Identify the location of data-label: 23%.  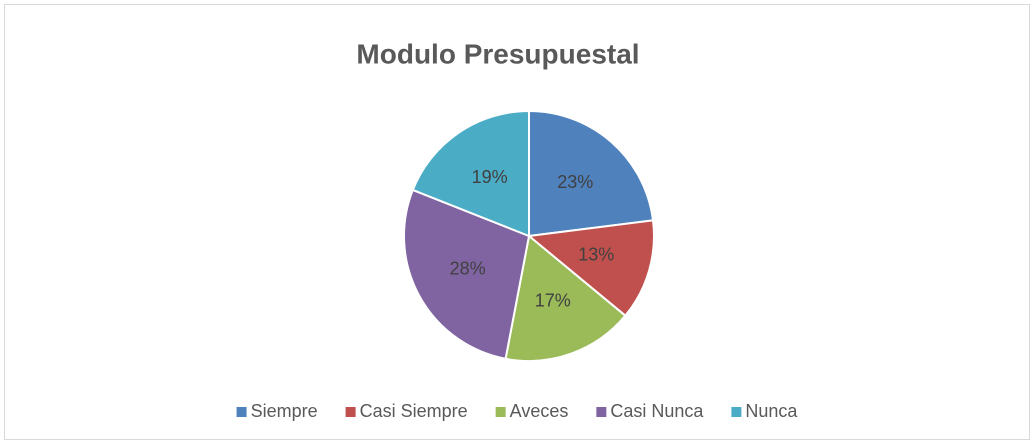
(575, 182).